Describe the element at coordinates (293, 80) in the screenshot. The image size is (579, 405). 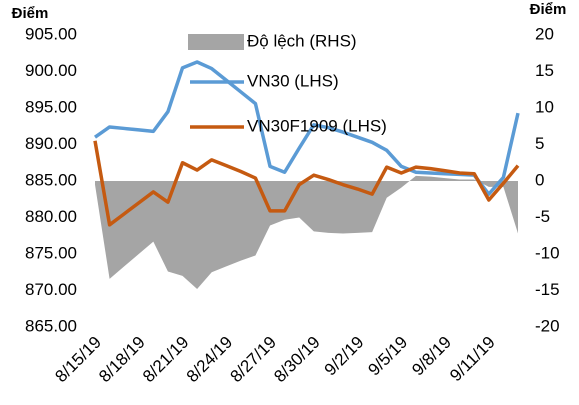
I see `legend-label: VN30 (LHS)` at that location.